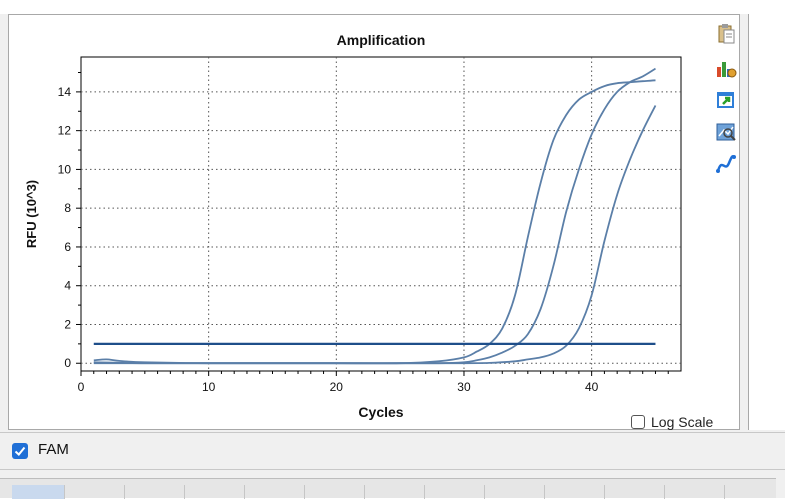  I want to click on zoom-chart-icon, so click(726, 132).